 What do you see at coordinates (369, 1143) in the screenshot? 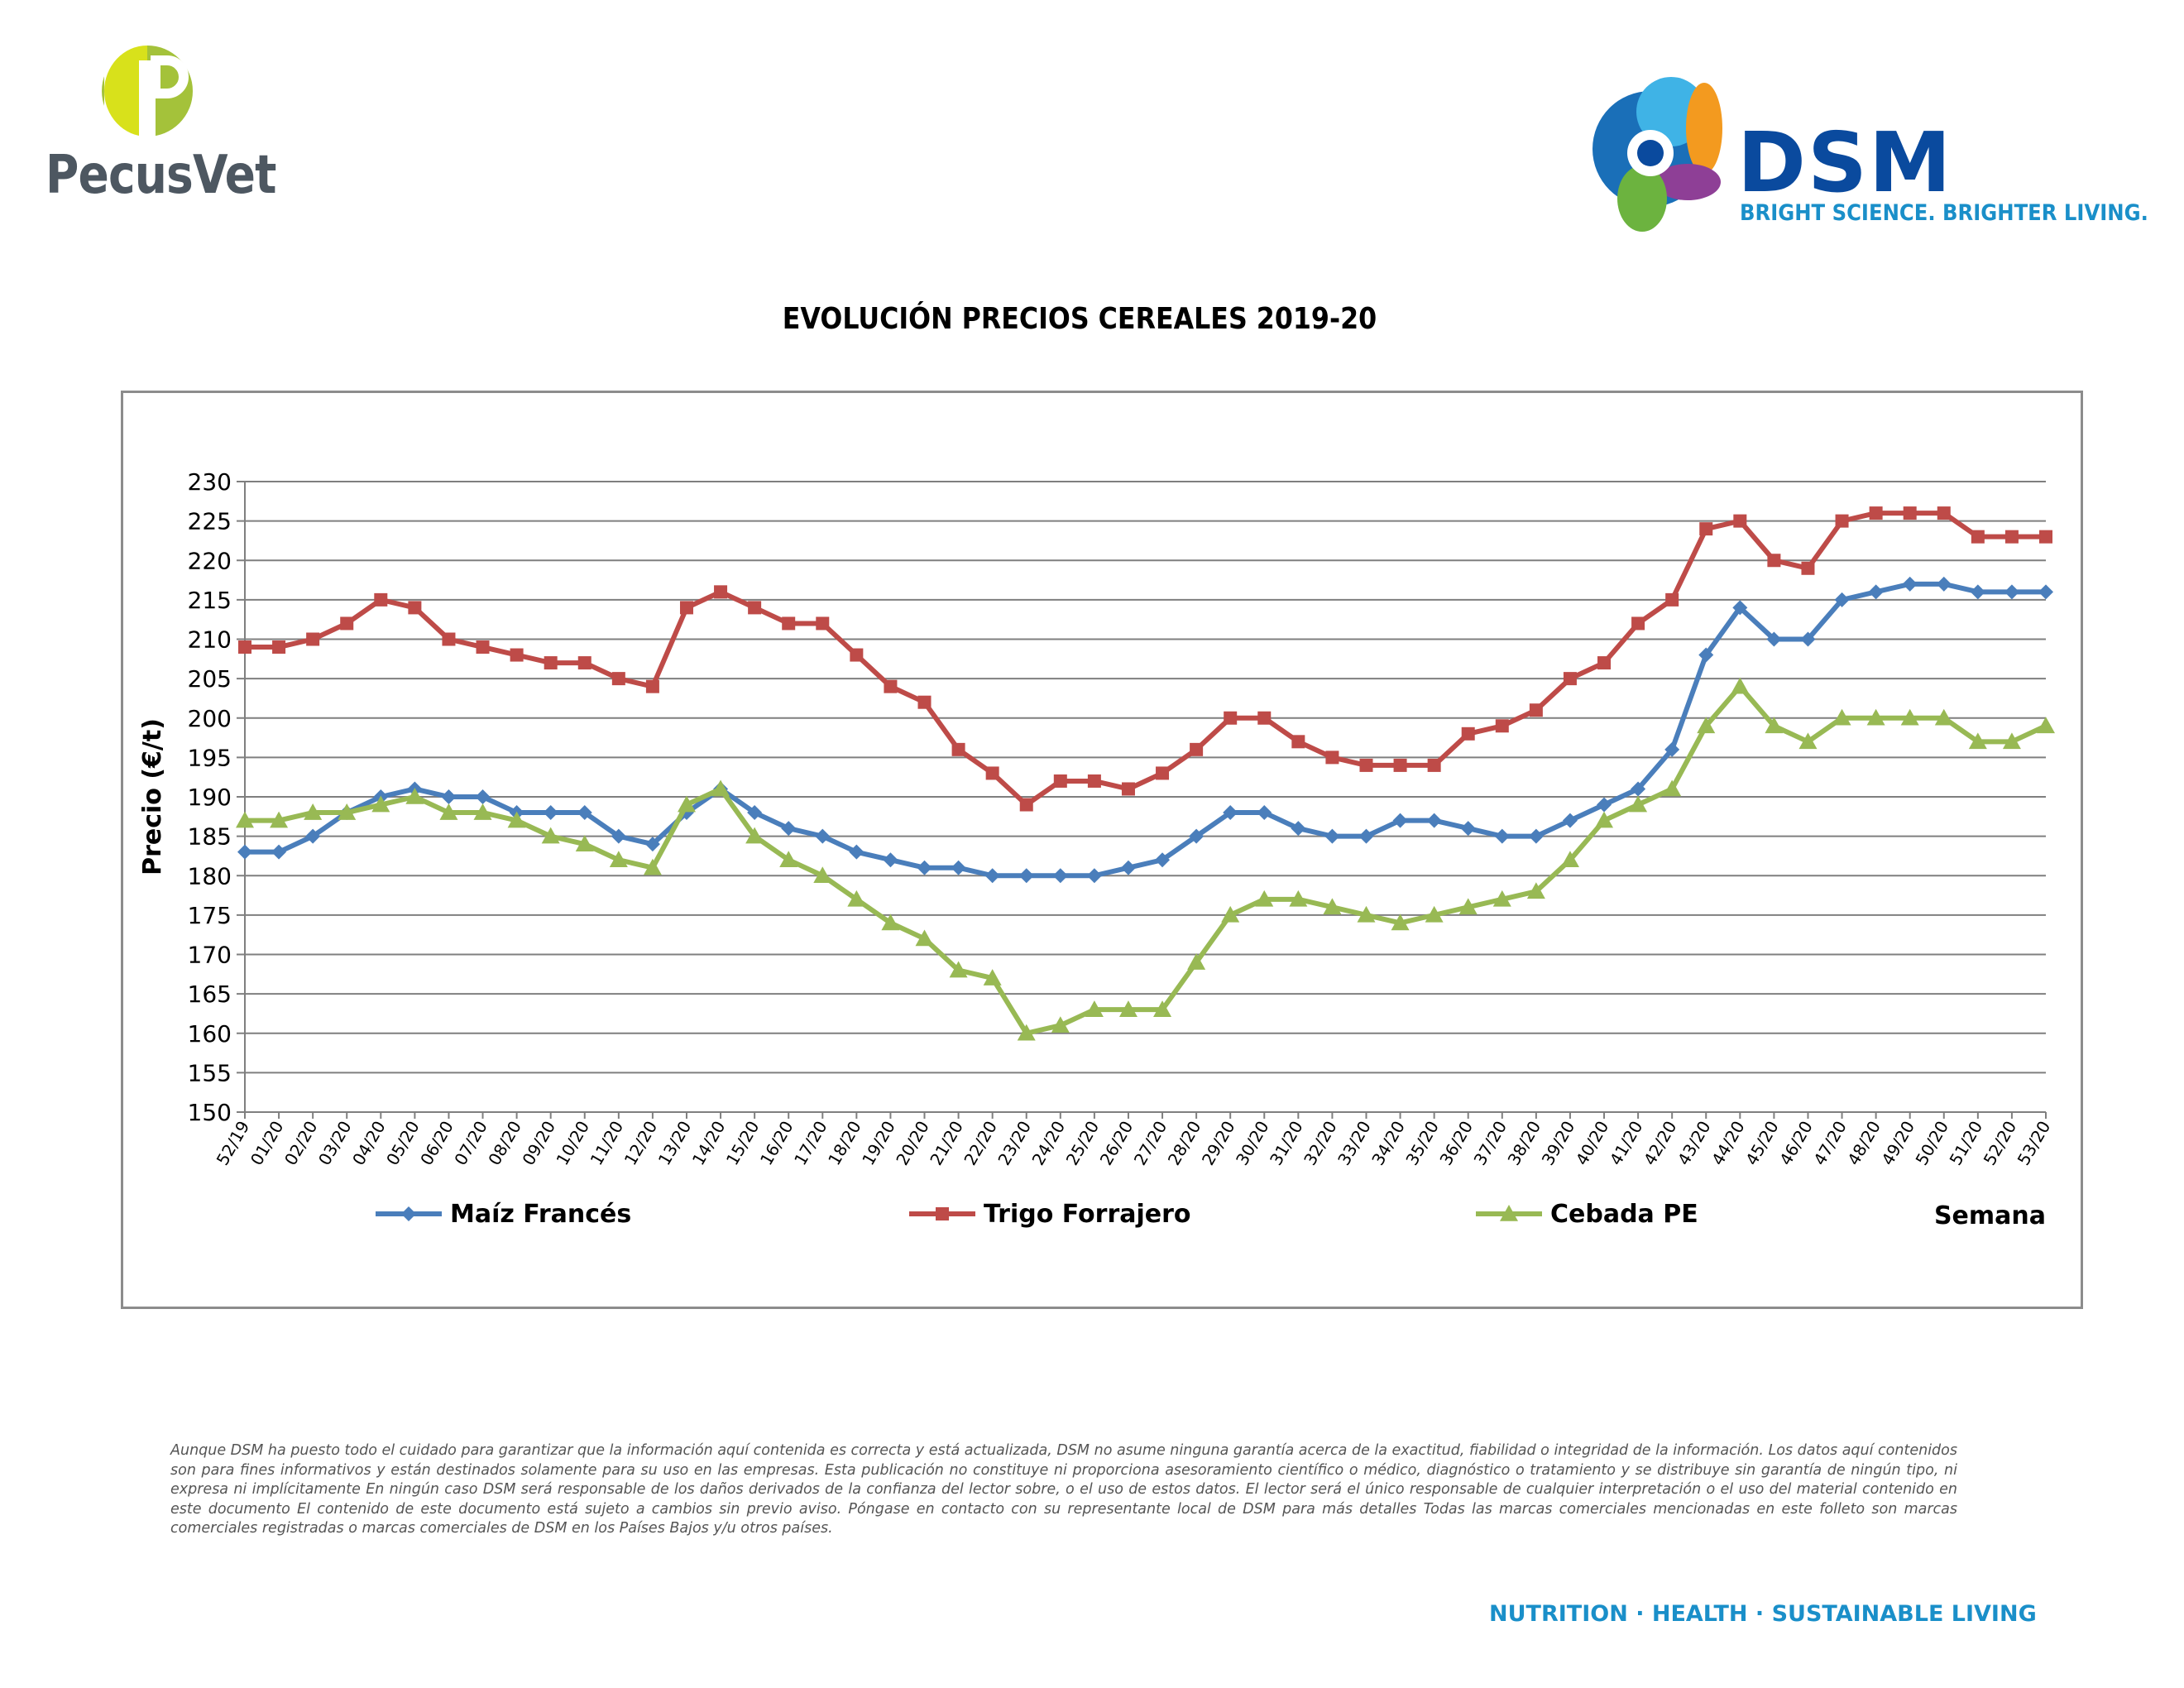
I see `x-tick-label: 04/20` at bounding box center [369, 1143].